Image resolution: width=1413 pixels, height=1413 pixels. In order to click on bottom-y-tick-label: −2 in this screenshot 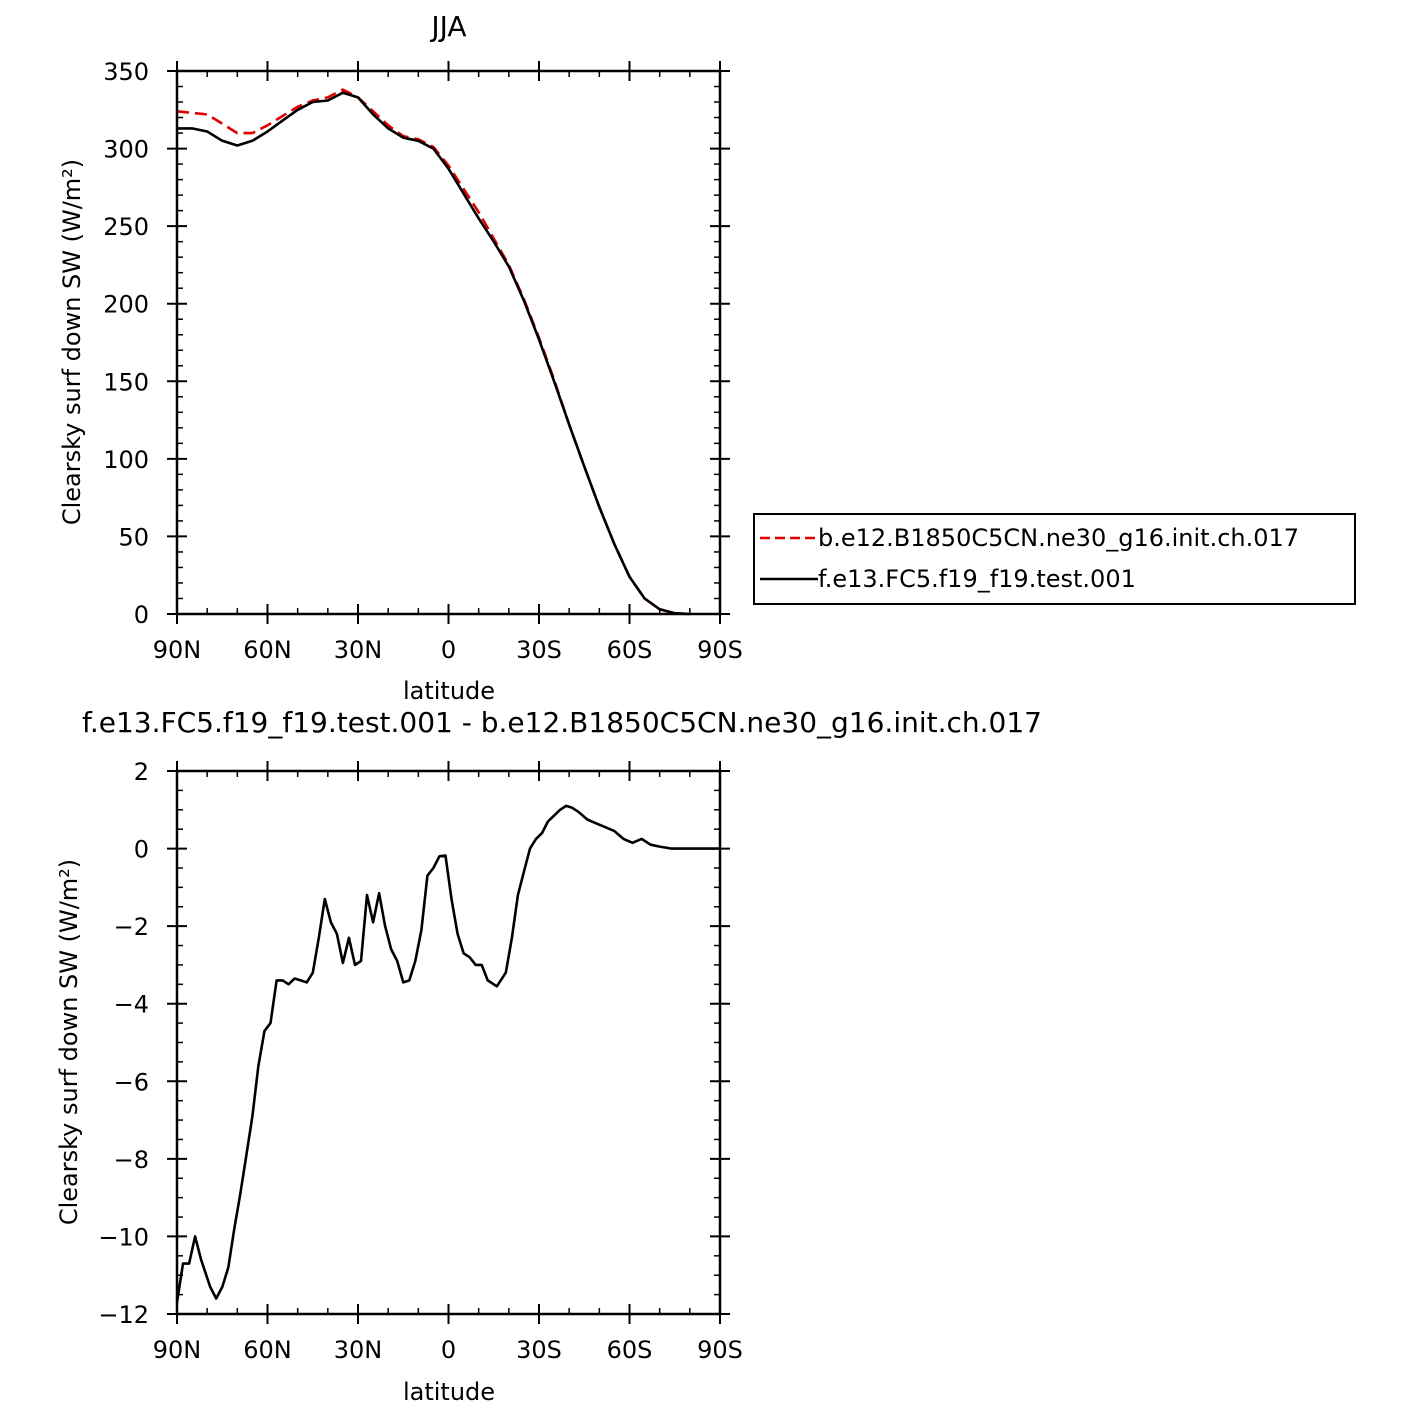, I will do `click(131, 927)`.